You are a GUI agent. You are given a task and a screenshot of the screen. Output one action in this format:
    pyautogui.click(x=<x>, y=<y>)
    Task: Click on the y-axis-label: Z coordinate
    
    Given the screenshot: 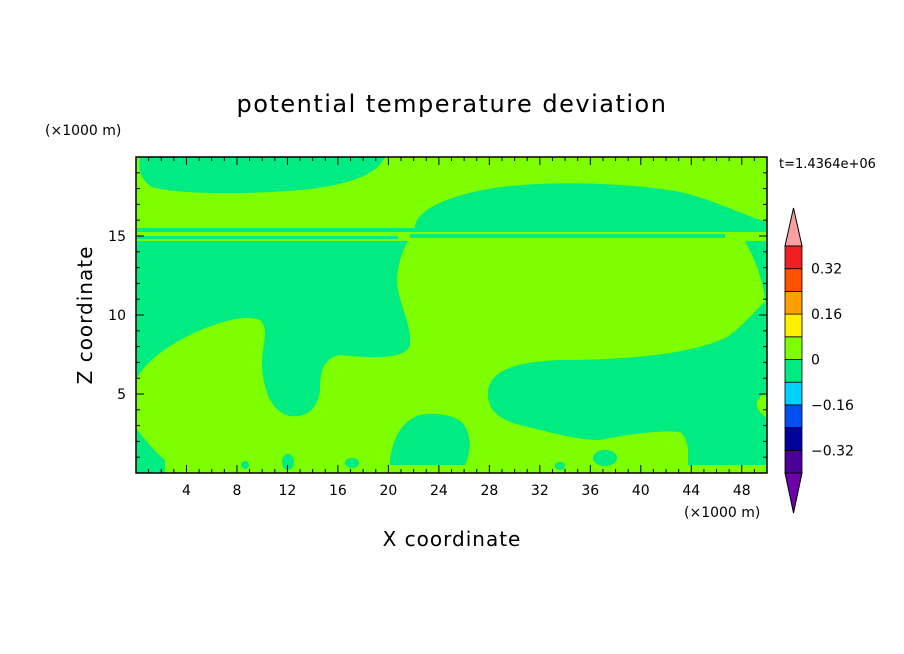 What is the action you would take?
    pyautogui.click(x=85, y=315)
    